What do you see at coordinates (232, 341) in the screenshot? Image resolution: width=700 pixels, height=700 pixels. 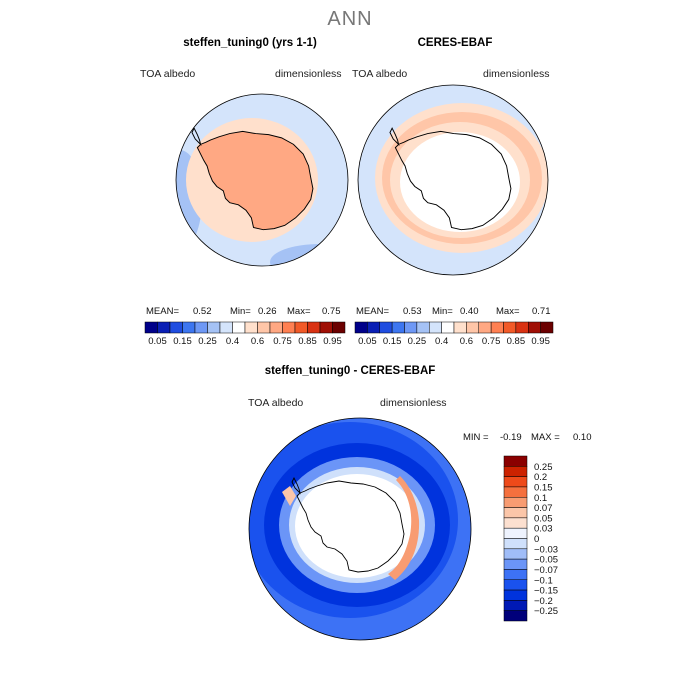 I see `panel1-colorbar-tick-label: 0.4` at bounding box center [232, 341].